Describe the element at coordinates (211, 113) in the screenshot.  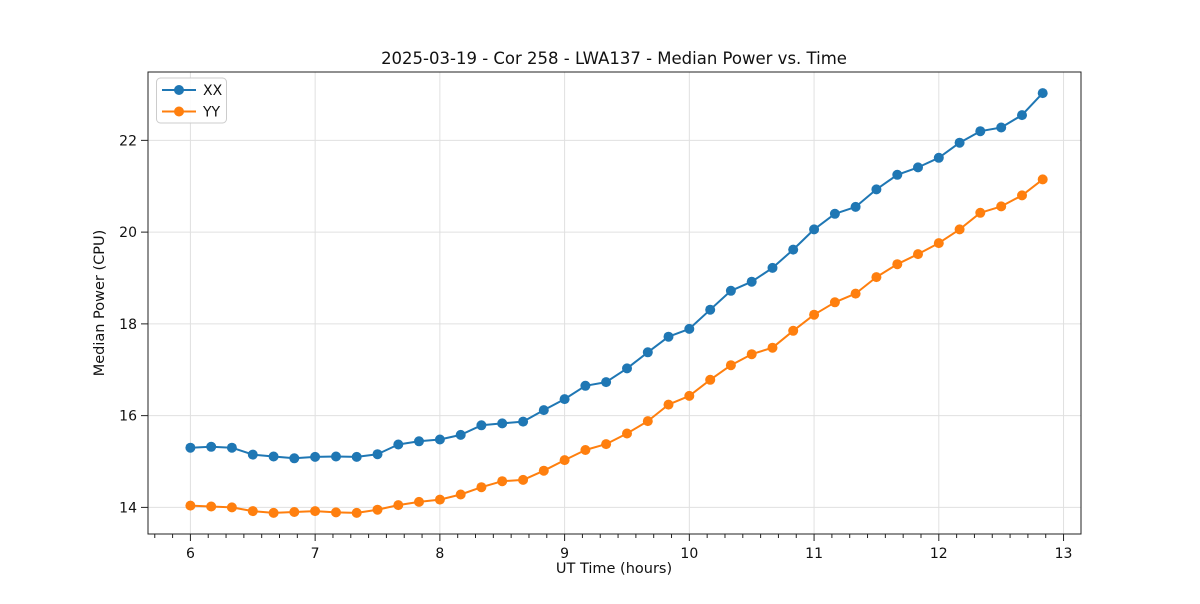
I see `legend-label: YY` at that location.